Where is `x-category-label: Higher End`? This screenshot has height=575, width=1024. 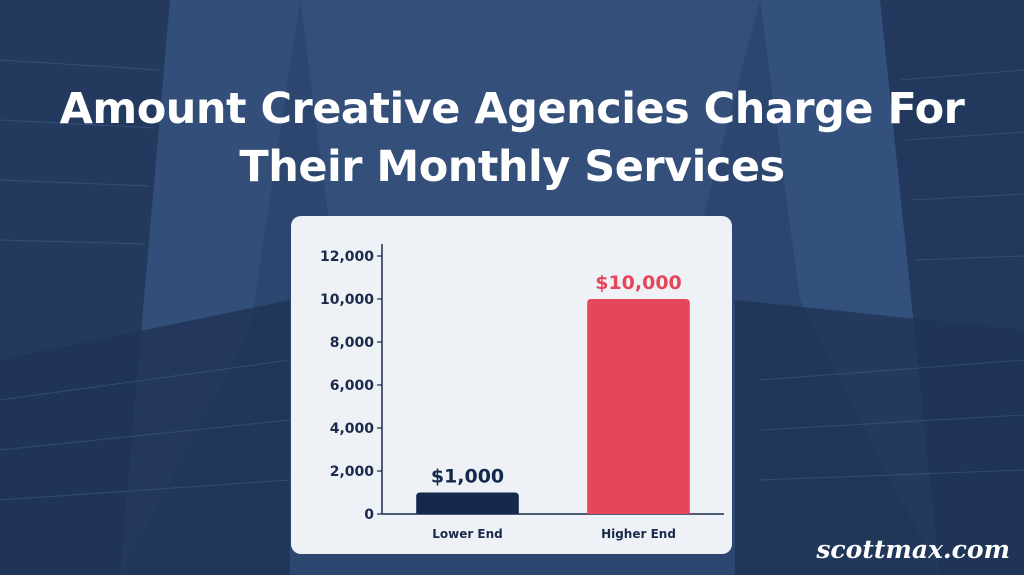 x-category-label: Higher End is located at coordinates (638, 534).